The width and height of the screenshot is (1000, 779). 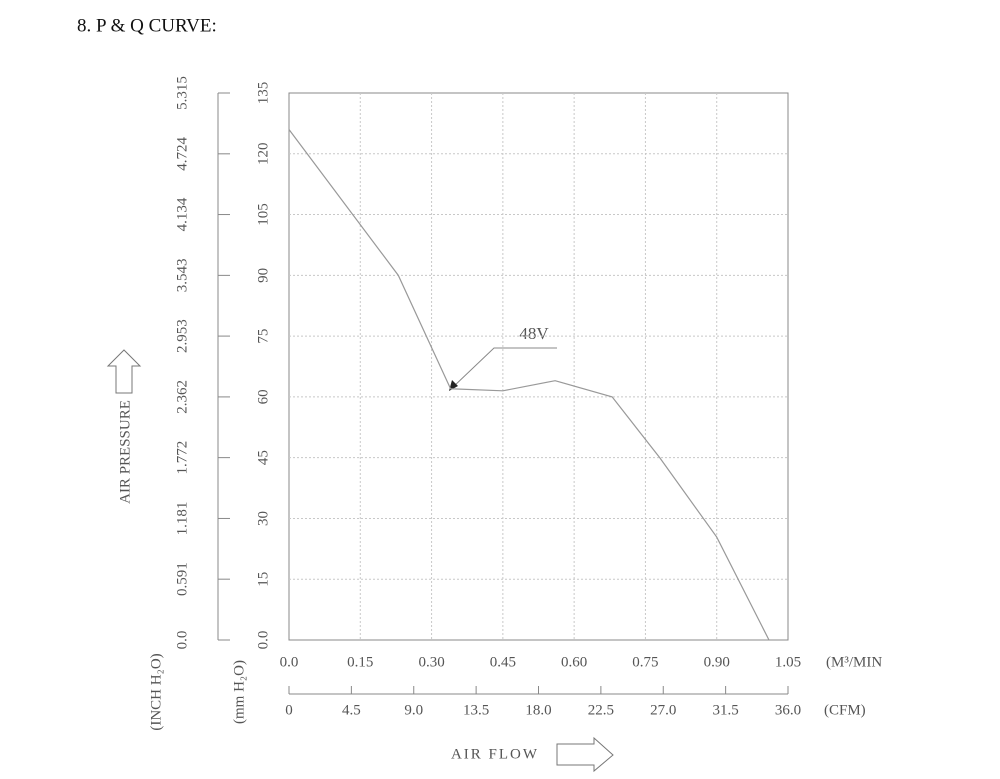 I want to click on x-axis-label: AIR FLOW, so click(x=495, y=754).